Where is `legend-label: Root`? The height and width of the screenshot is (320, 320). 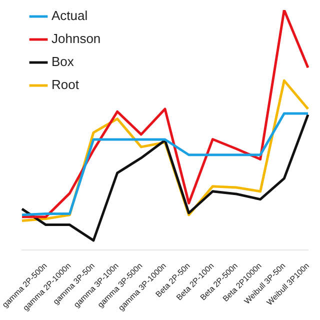 legend-label: Root is located at coordinates (66, 84).